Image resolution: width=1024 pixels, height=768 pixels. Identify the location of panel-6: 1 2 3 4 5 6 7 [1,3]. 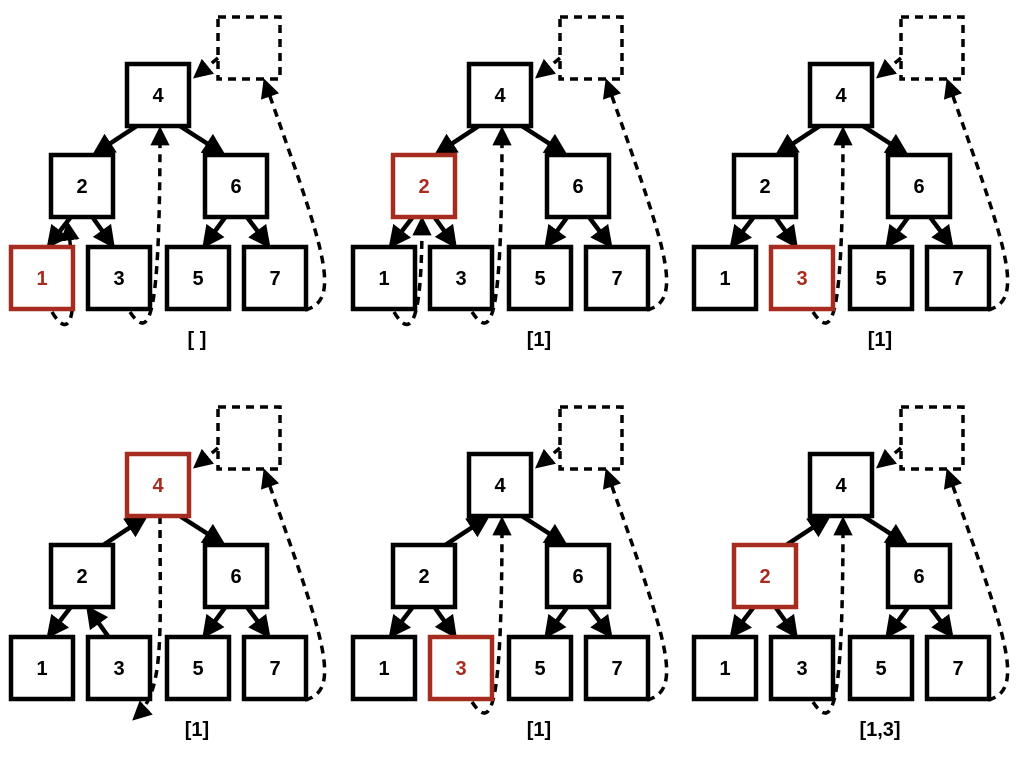
(850, 573).